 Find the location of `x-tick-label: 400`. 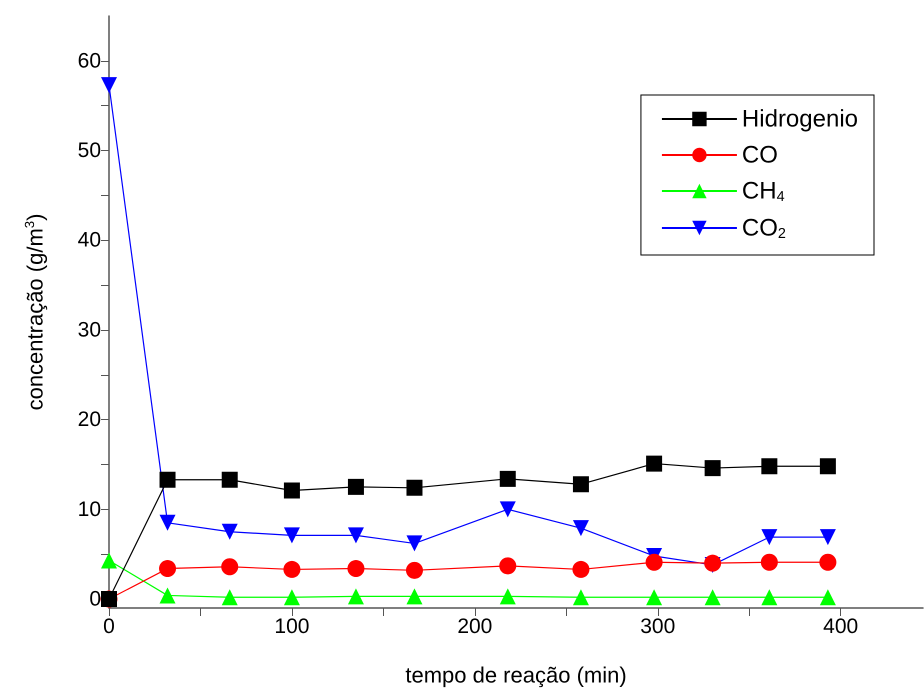

x-tick-label: 400 is located at coordinates (840, 626).